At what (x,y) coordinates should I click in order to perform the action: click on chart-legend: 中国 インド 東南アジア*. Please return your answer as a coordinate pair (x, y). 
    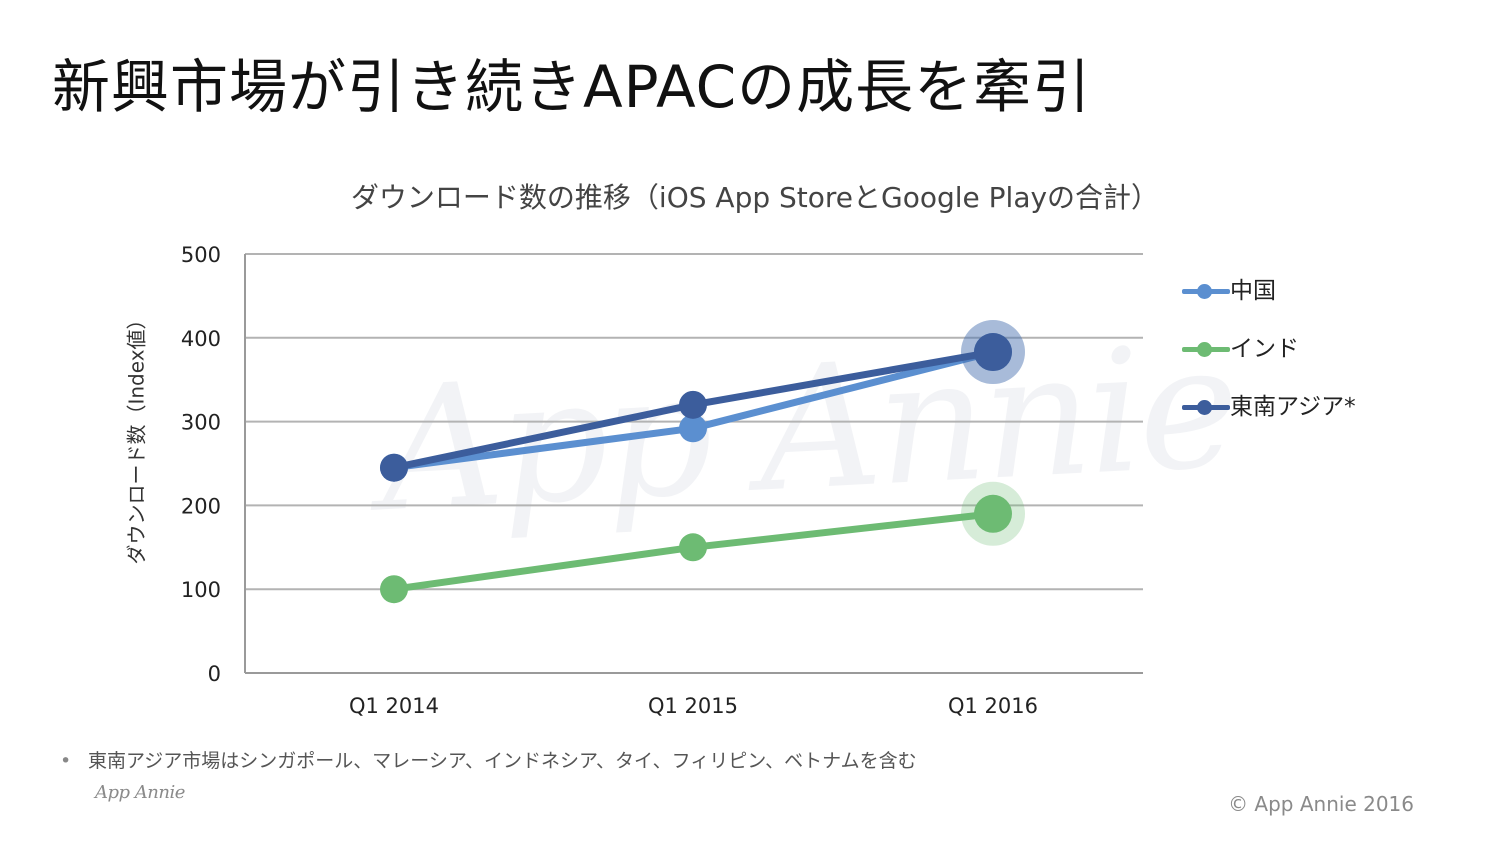
    Looking at the image, I should click on (1269, 363).